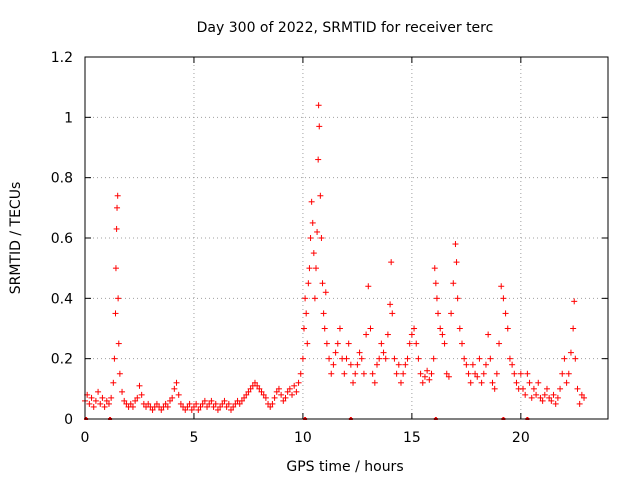  What do you see at coordinates (68, 118) in the screenshot?
I see `y-tick-label: 1` at bounding box center [68, 118].